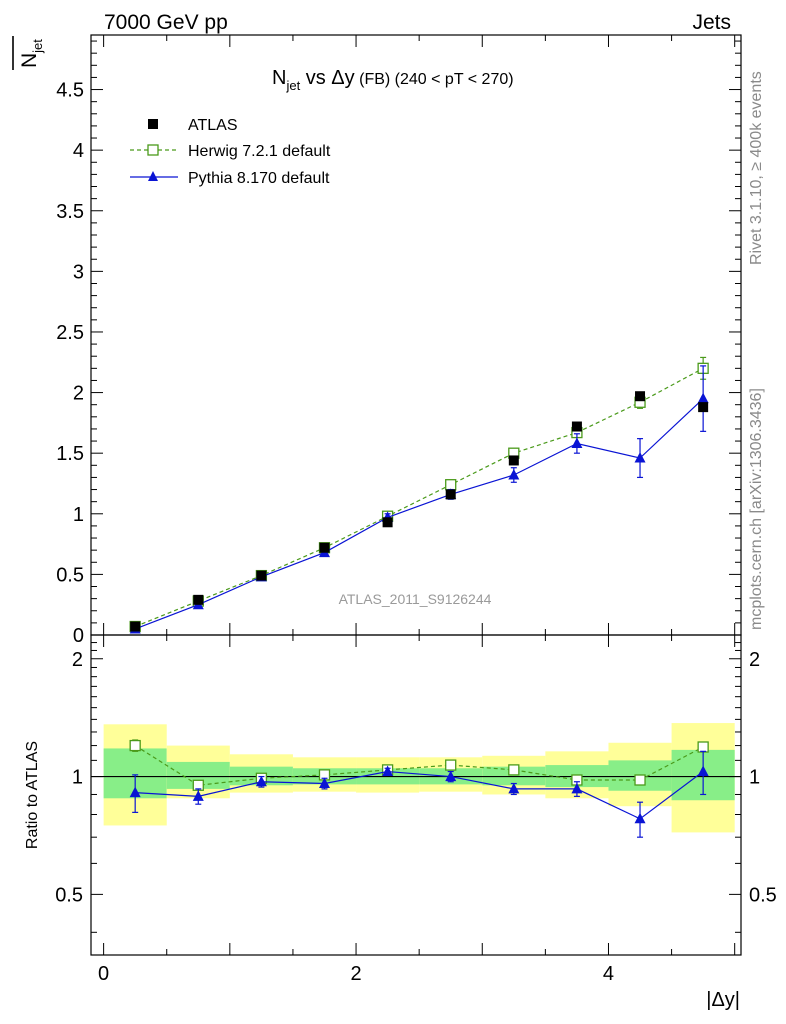 This screenshot has width=786, height=1024. Describe the element at coordinates (419, 765) in the screenshot. I see `ratio-herwig-line` at that location.